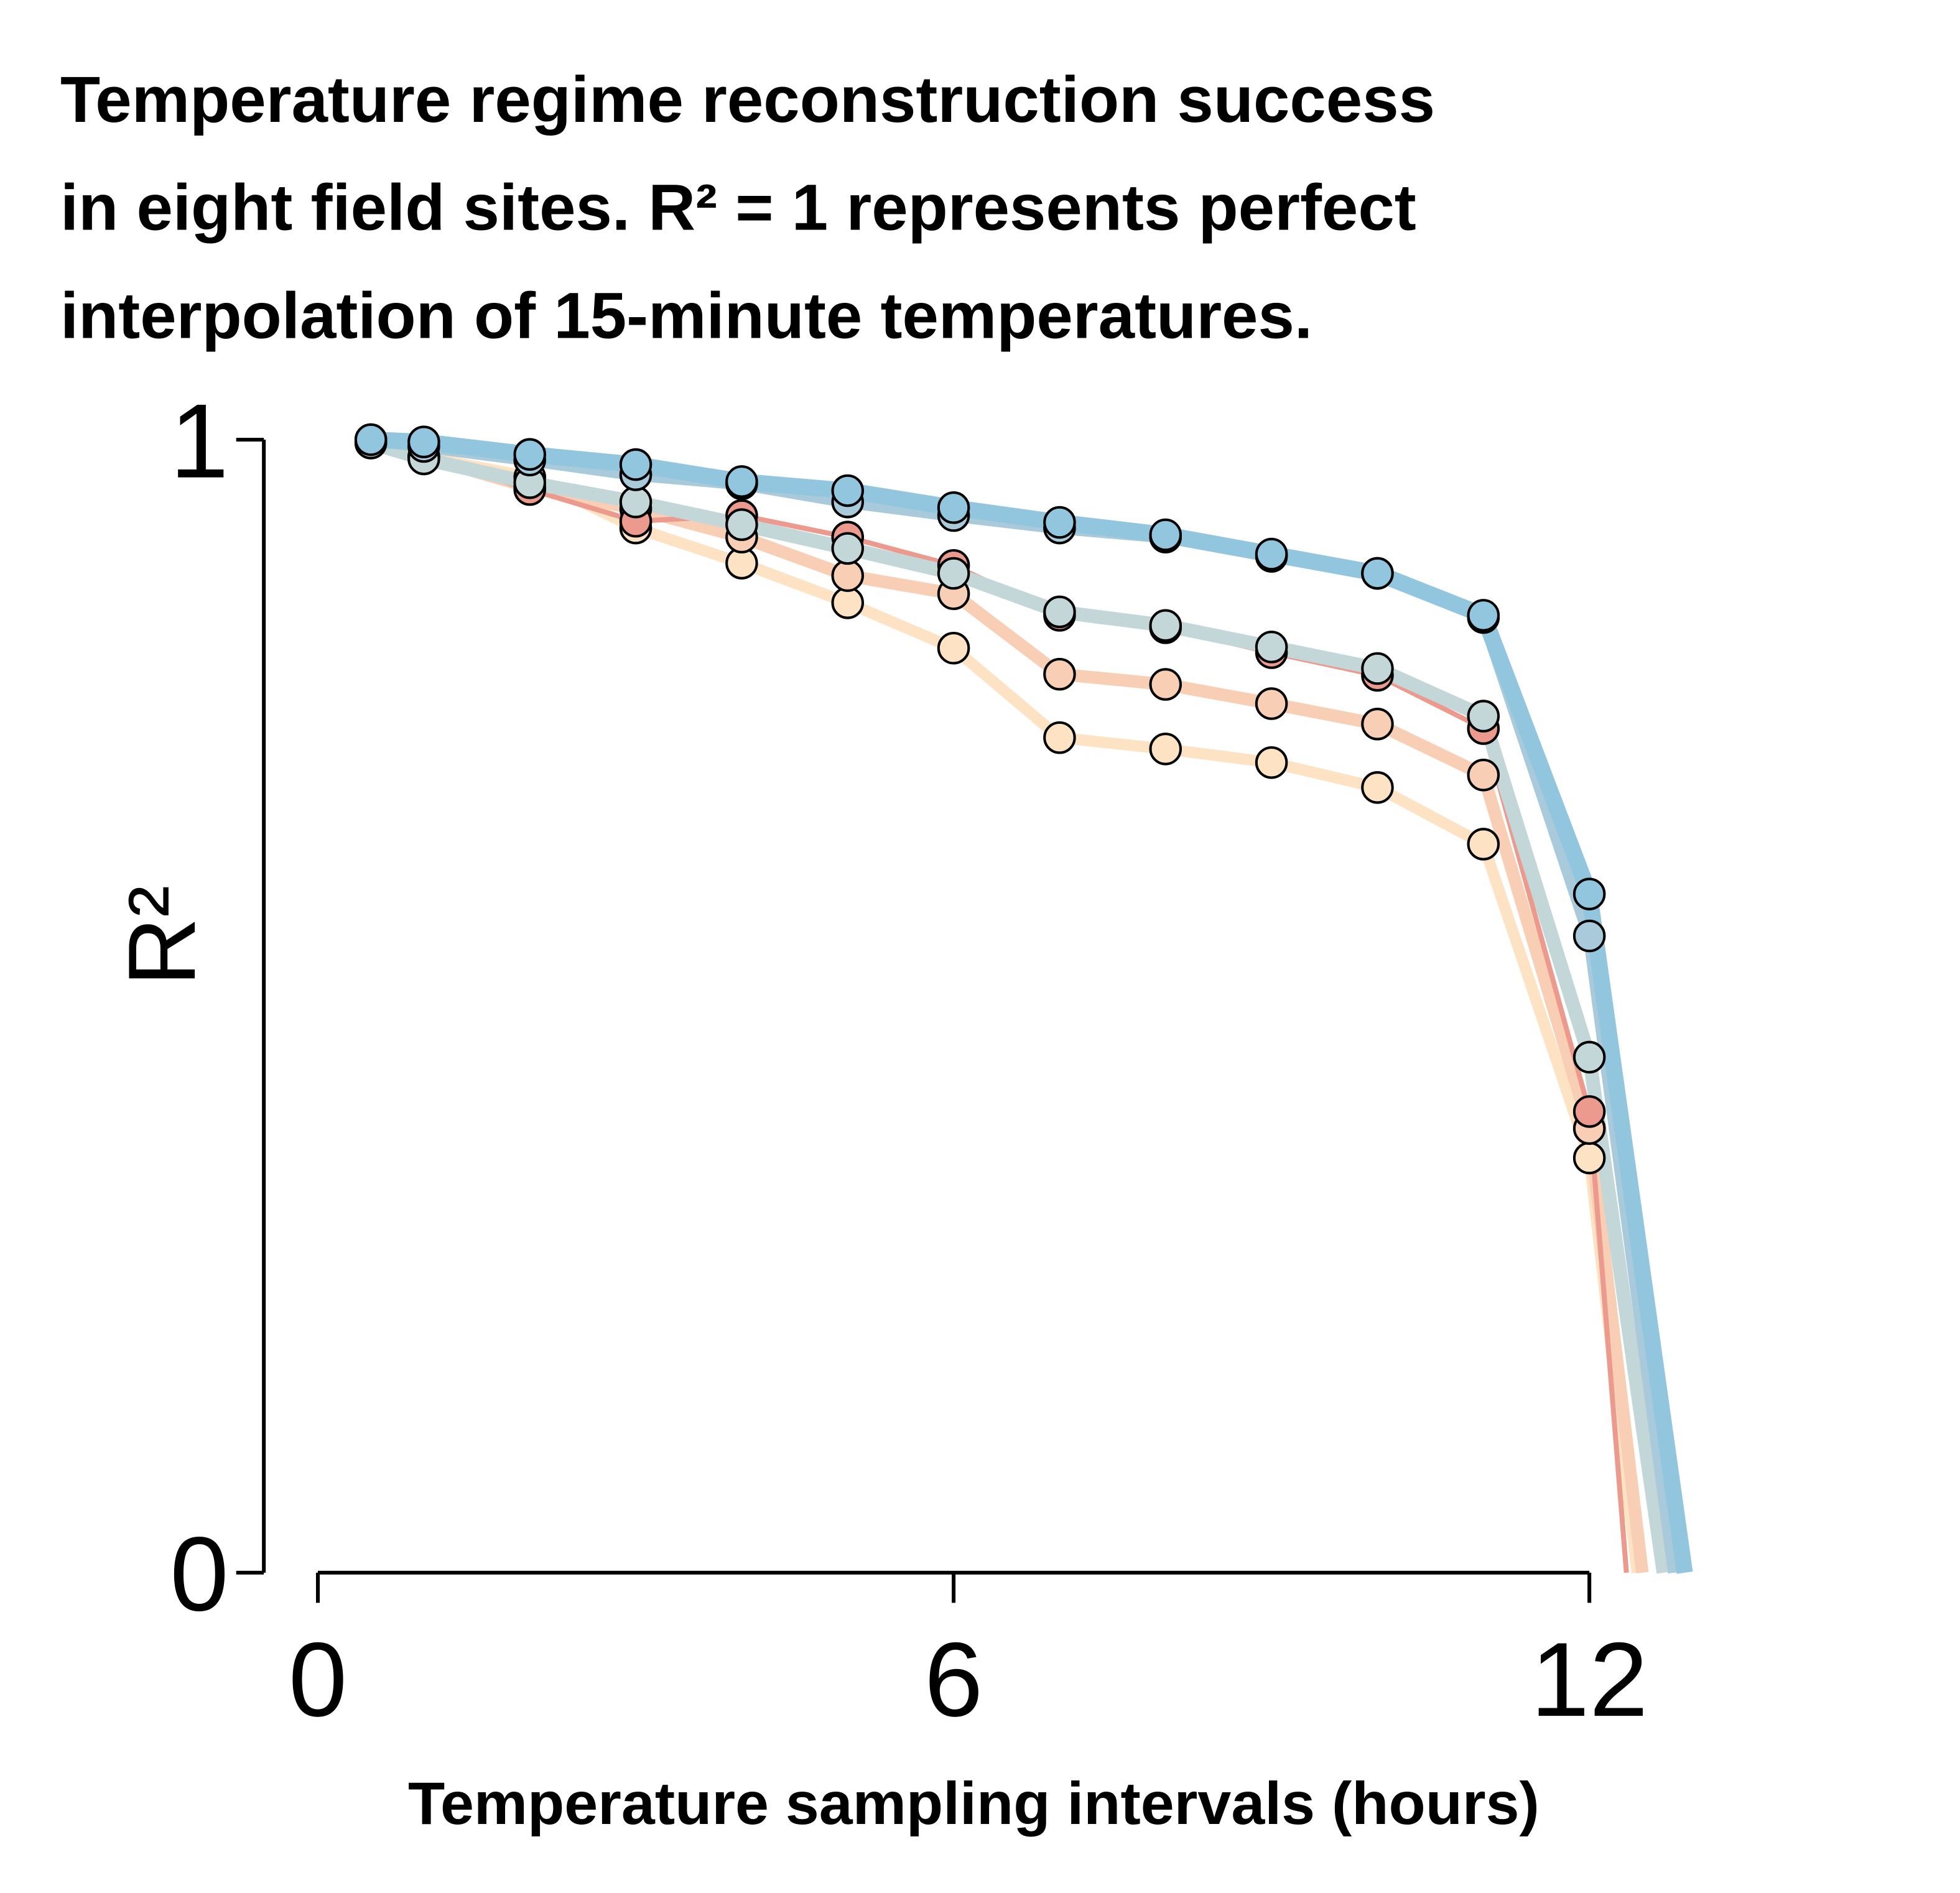 Image resolution: width=1960 pixels, height=1893 pixels. What do you see at coordinates (974, 1803) in the screenshot?
I see `x-axis-label: Temperature sampling intervals (hours)` at bounding box center [974, 1803].